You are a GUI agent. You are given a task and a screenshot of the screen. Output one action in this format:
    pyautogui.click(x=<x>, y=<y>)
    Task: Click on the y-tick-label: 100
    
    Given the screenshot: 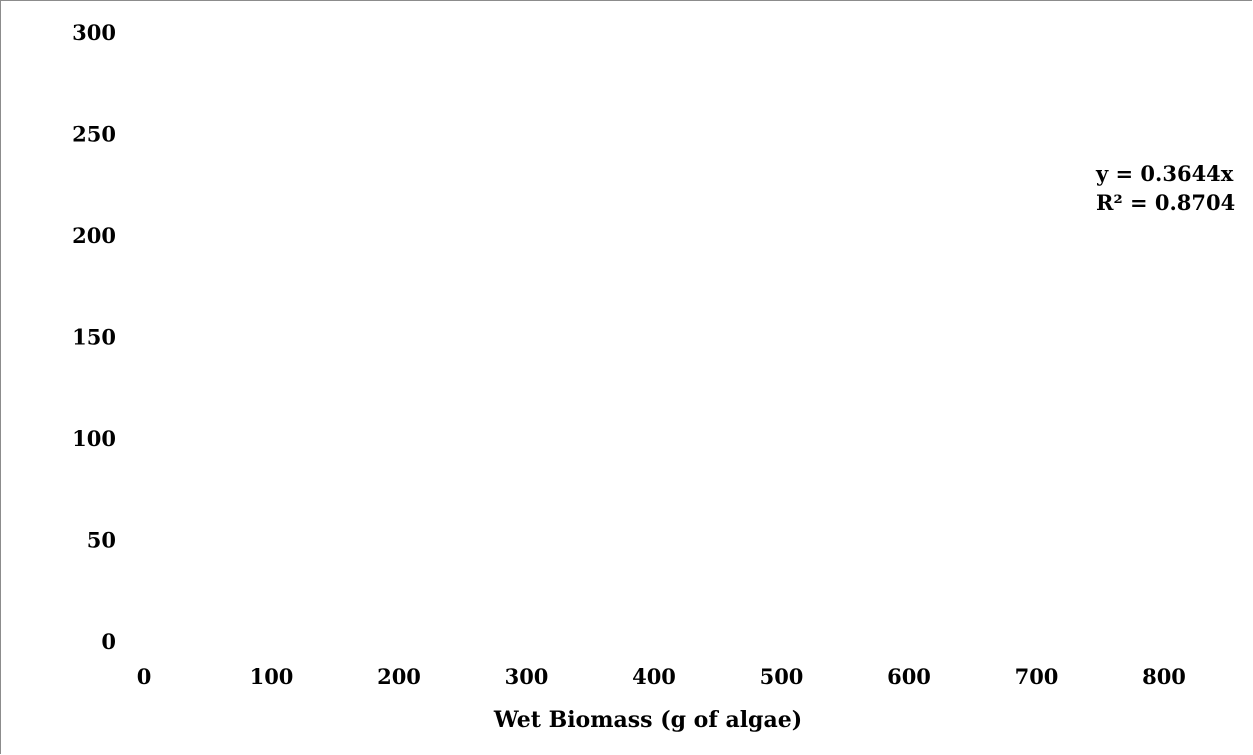 What is the action you would take?
    pyautogui.click(x=94, y=438)
    